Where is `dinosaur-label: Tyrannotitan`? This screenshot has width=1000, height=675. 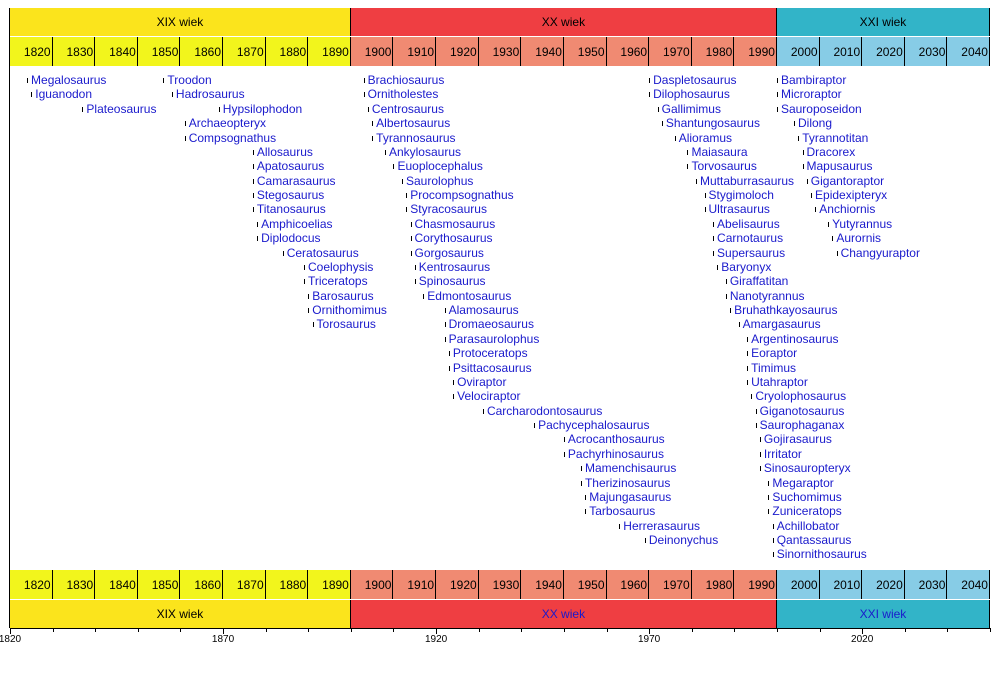 dinosaur-label: Tyrannotitan is located at coordinates (835, 137).